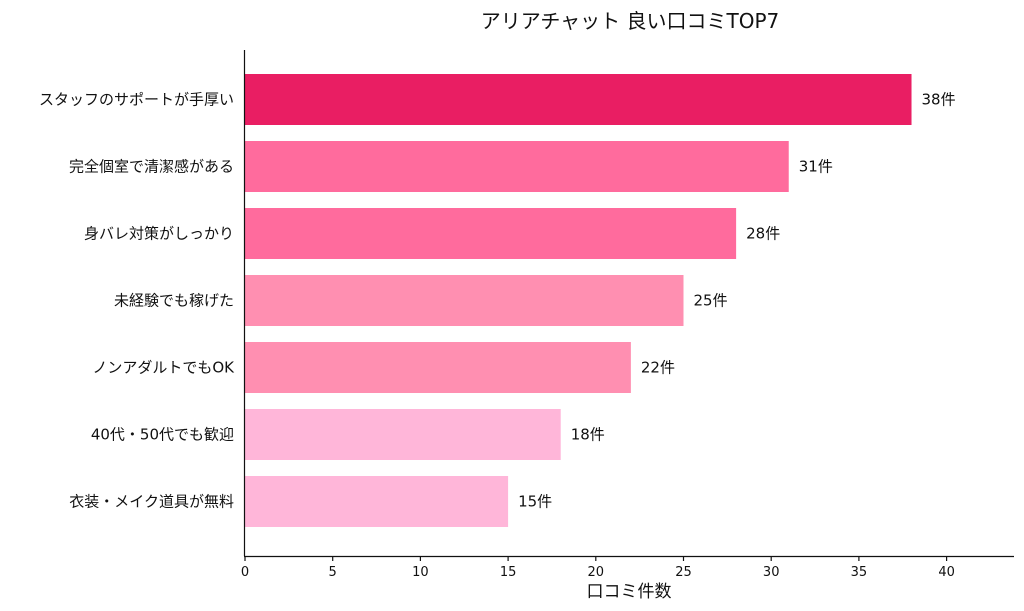 The height and width of the screenshot is (611, 1024). I want to click on value-label: 28件, so click(763, 234).